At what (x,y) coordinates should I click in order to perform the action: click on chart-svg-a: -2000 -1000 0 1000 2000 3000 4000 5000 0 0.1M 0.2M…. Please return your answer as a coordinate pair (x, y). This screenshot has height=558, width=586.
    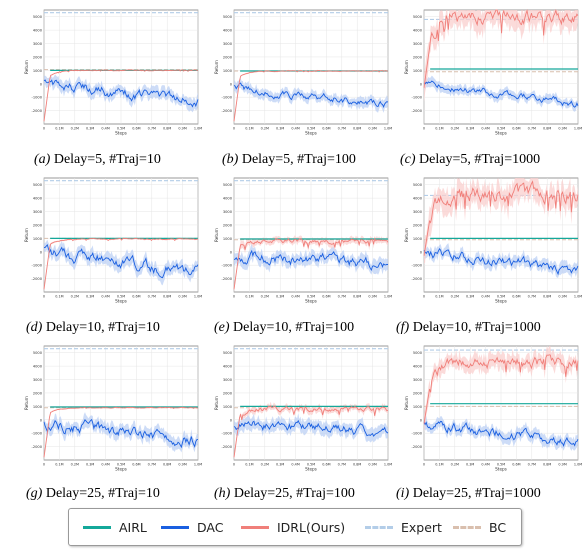
    Looking at the image, I should click on (113, 72).